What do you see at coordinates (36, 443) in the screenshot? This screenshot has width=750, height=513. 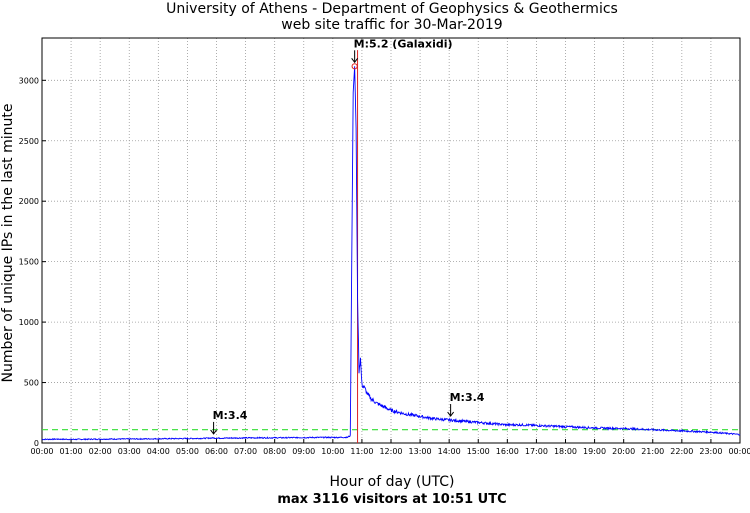 I see `y-tick-label: 0` at bounding box center [36, 443].